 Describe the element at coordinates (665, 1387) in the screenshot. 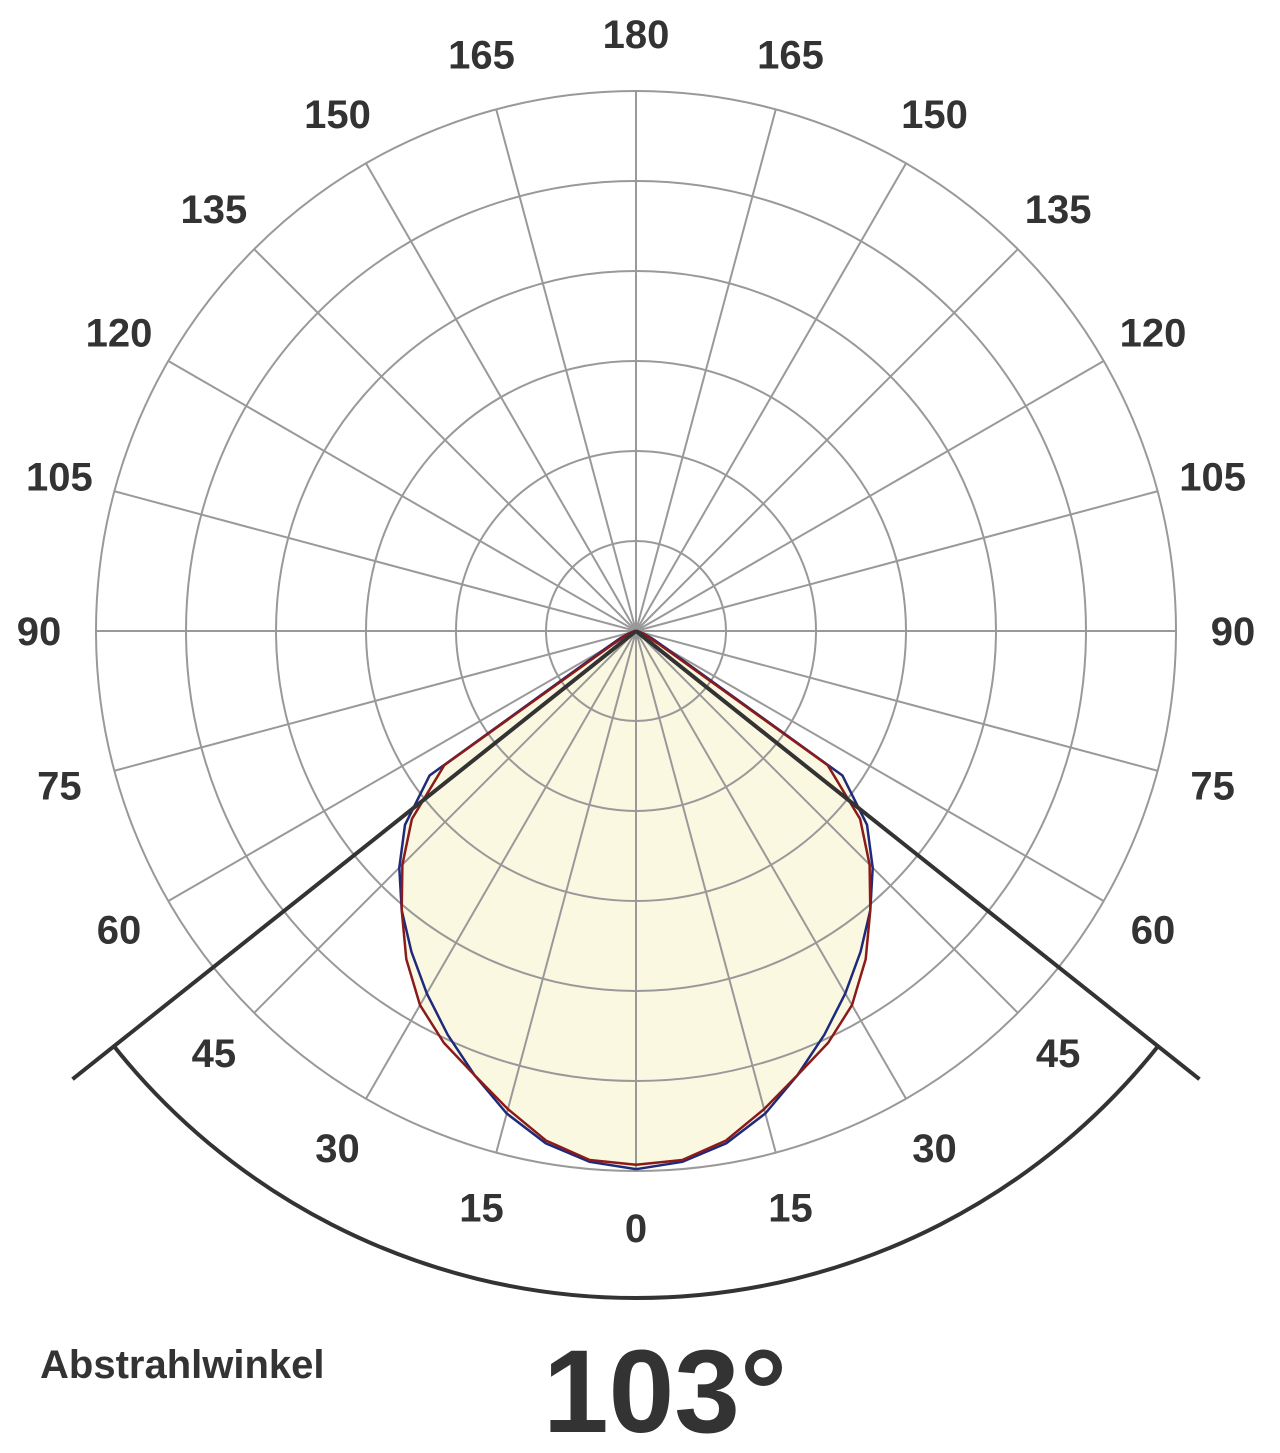

I see `beam-angle-label: 103°` at that location.